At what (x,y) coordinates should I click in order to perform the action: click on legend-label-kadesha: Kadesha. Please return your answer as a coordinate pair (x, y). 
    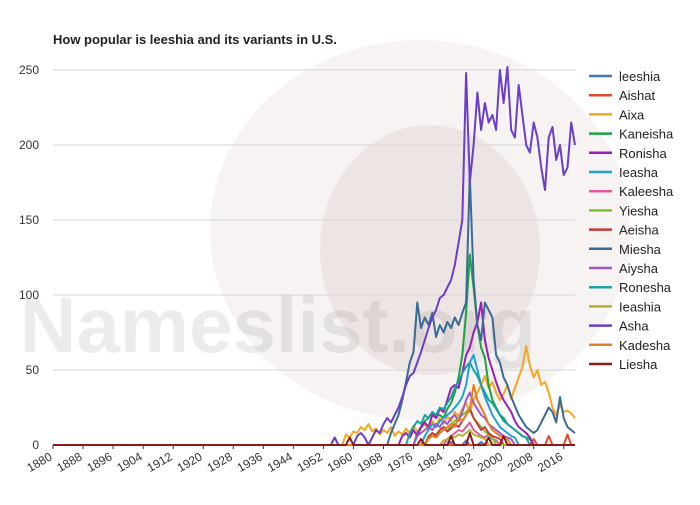
    Looking at the image, I should click on (645, 345).